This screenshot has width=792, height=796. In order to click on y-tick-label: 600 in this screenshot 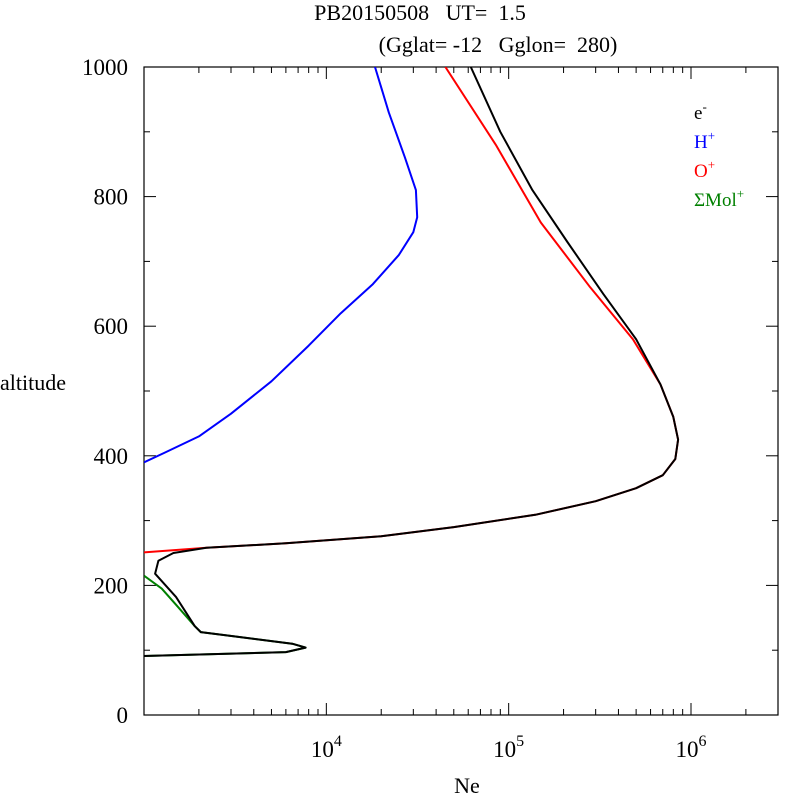, I will do `click(111, 326)`.